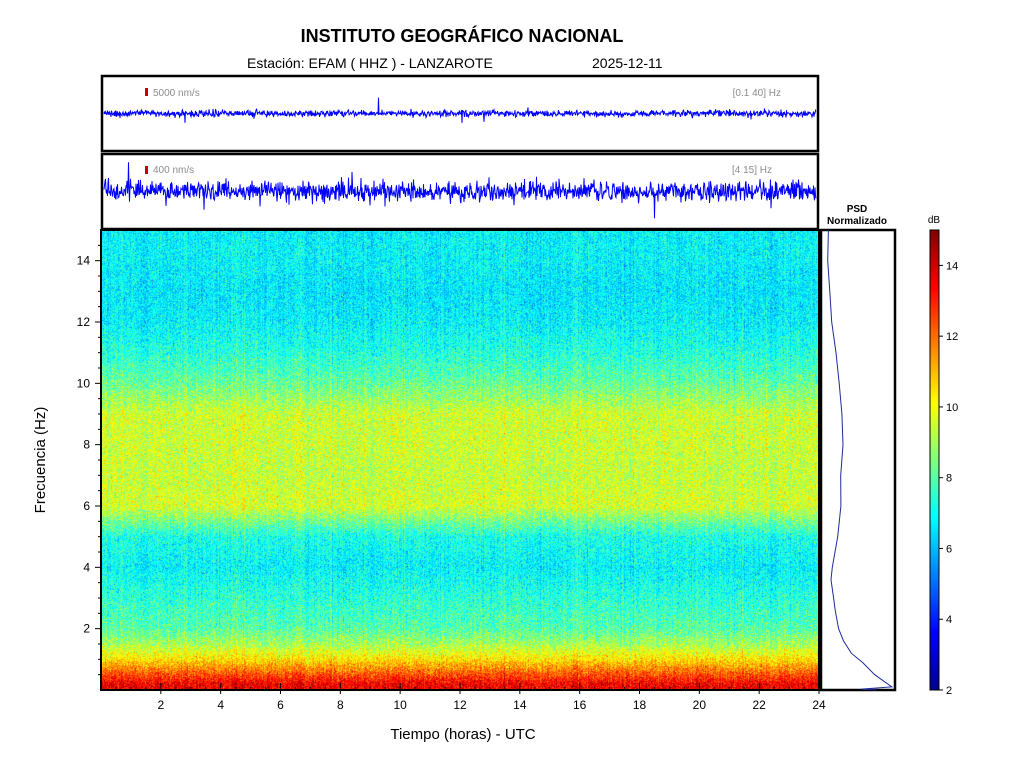 This screenshot has height=768, width=1024. I want to click on x-tick-label: 2, so click(160, 705).